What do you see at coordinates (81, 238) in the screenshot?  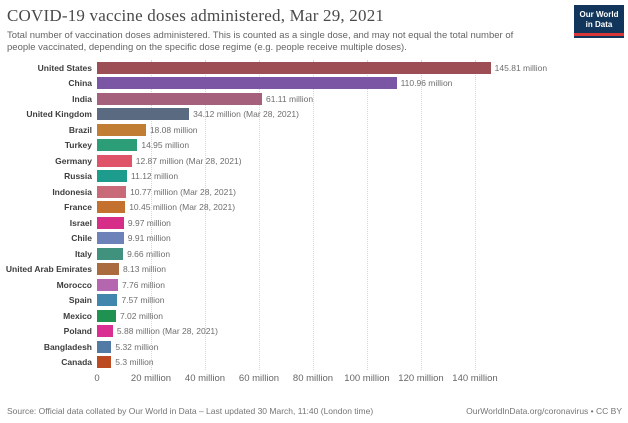 I see `country-label: Chile` at bounding box center [81, 238].